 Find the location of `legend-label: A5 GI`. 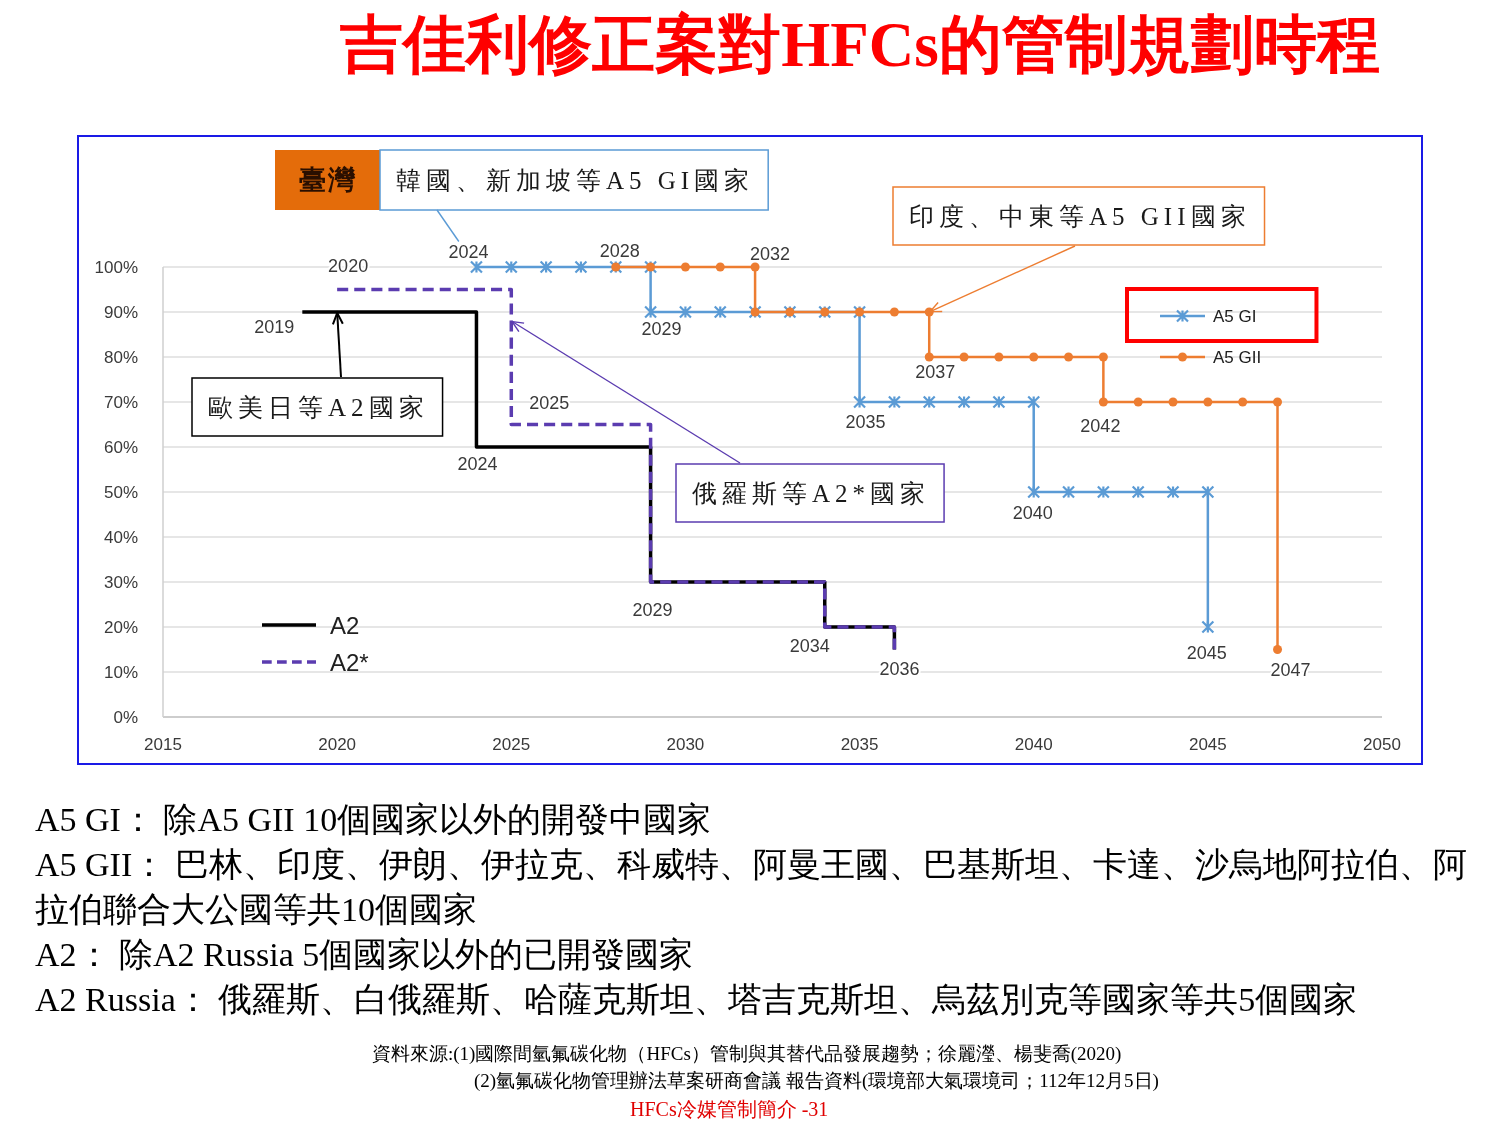

legend-label: A5 GI is located at coordinates (1235, 316).